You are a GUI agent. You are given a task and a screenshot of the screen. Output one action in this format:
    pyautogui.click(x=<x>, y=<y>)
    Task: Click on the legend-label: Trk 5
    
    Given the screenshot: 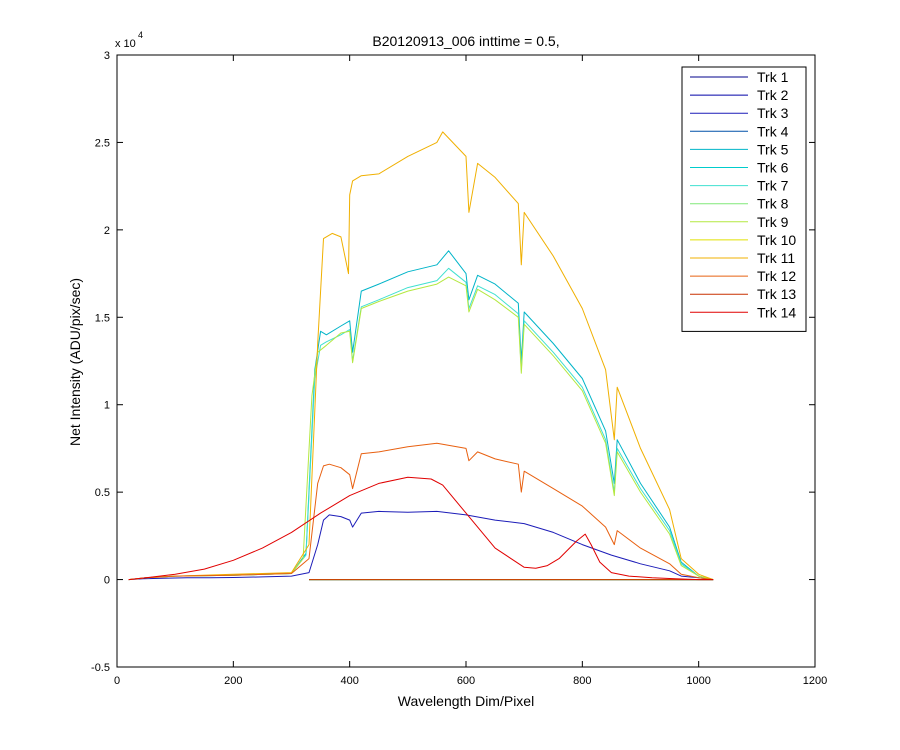 What is the action you would take?
    pyautogui.click(x=773, y=149)
    